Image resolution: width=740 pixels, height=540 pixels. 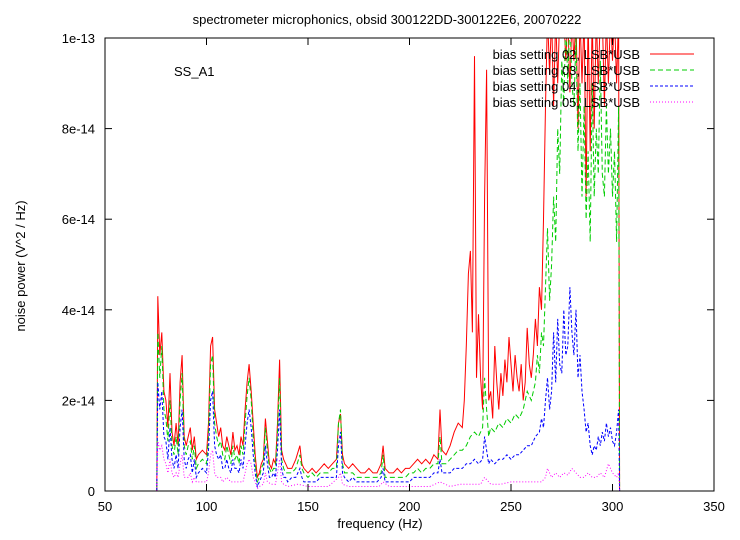 What do you see at coordinates (566, 54) in the screenshot?
I see `legend-label: bias setting 02, LSB*USB` at bounding box center [566, 54].